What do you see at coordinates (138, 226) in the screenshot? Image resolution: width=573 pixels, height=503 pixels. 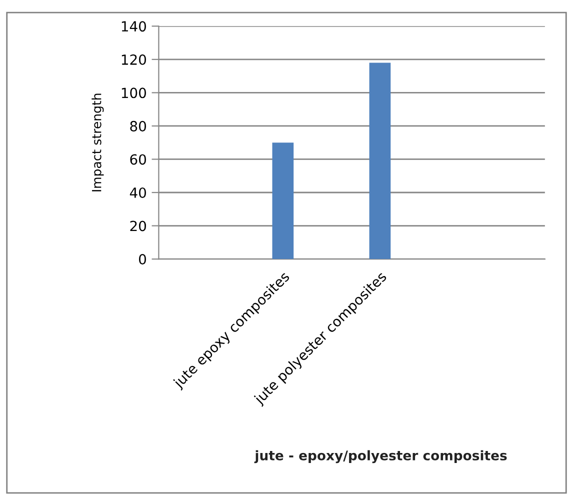 I see `y-tick-label: 20` at bounding box center [138, 226].